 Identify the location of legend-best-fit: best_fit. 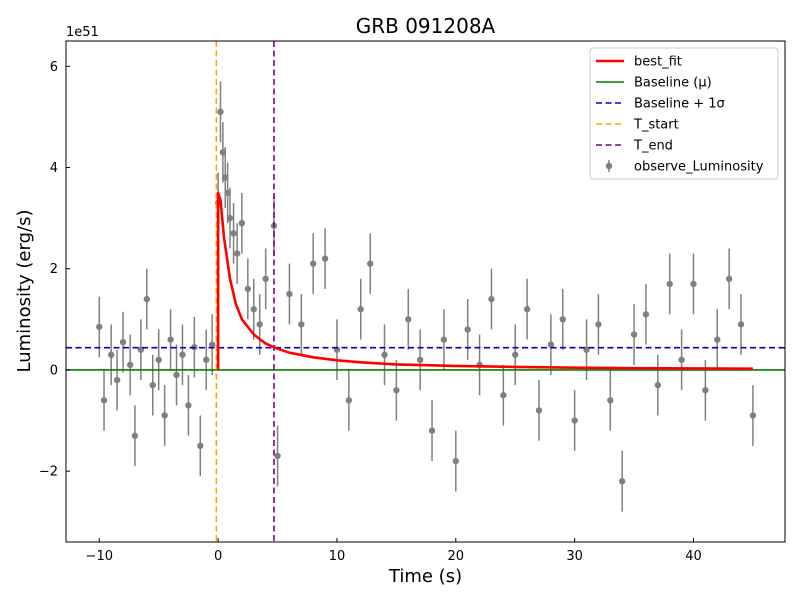
(639, 62).